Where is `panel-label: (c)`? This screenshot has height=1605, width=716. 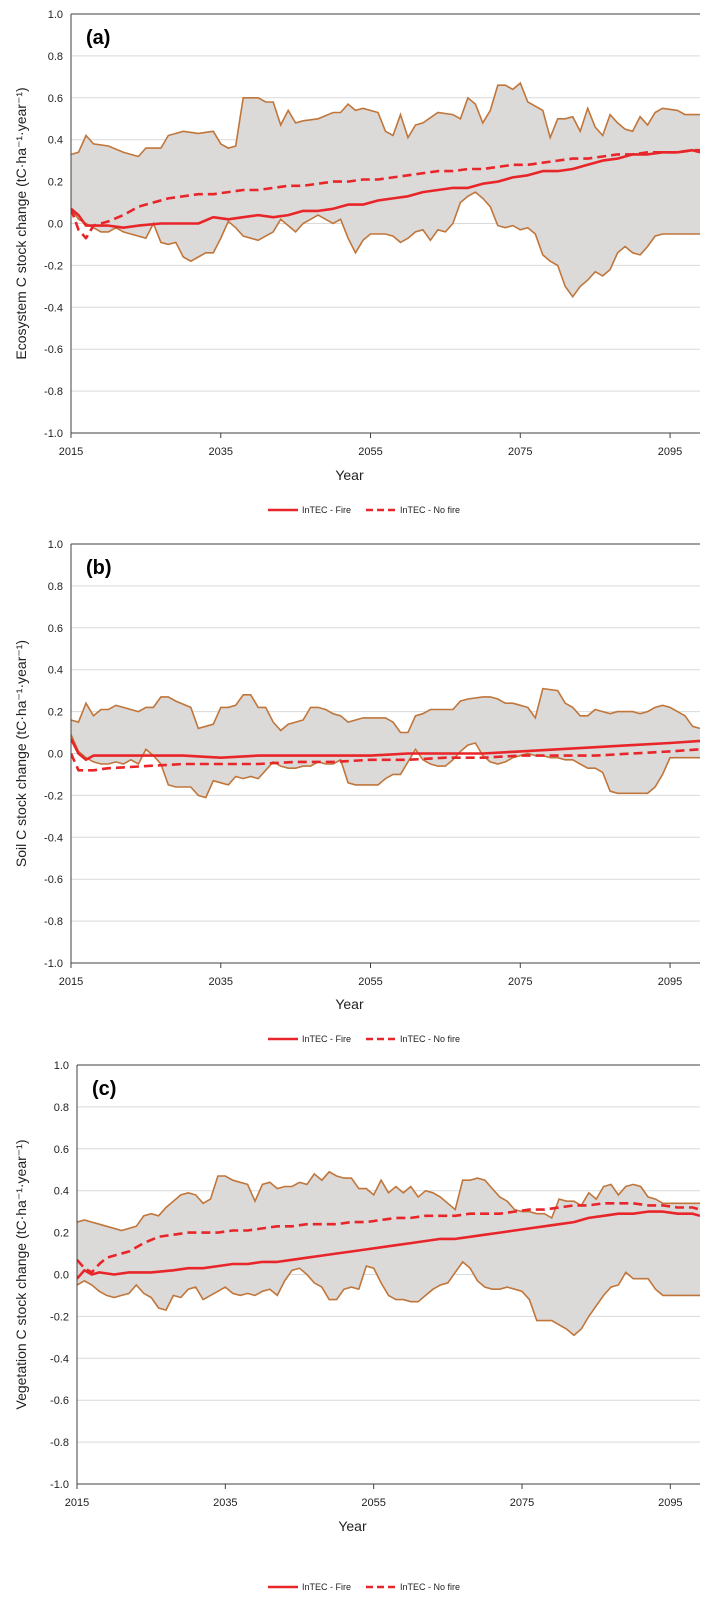
panel-label: (c) is located at coordinates (104, 1089).